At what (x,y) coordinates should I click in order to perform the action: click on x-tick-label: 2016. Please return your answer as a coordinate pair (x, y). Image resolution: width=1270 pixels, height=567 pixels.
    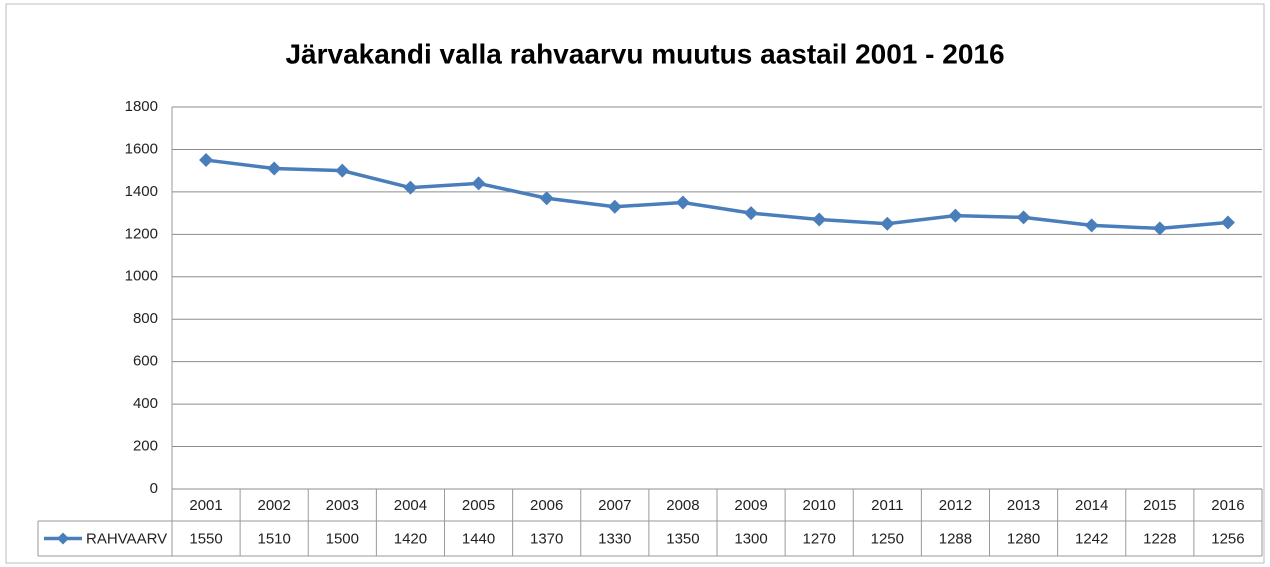
    Looking at the image, I should click on (1227, 505).